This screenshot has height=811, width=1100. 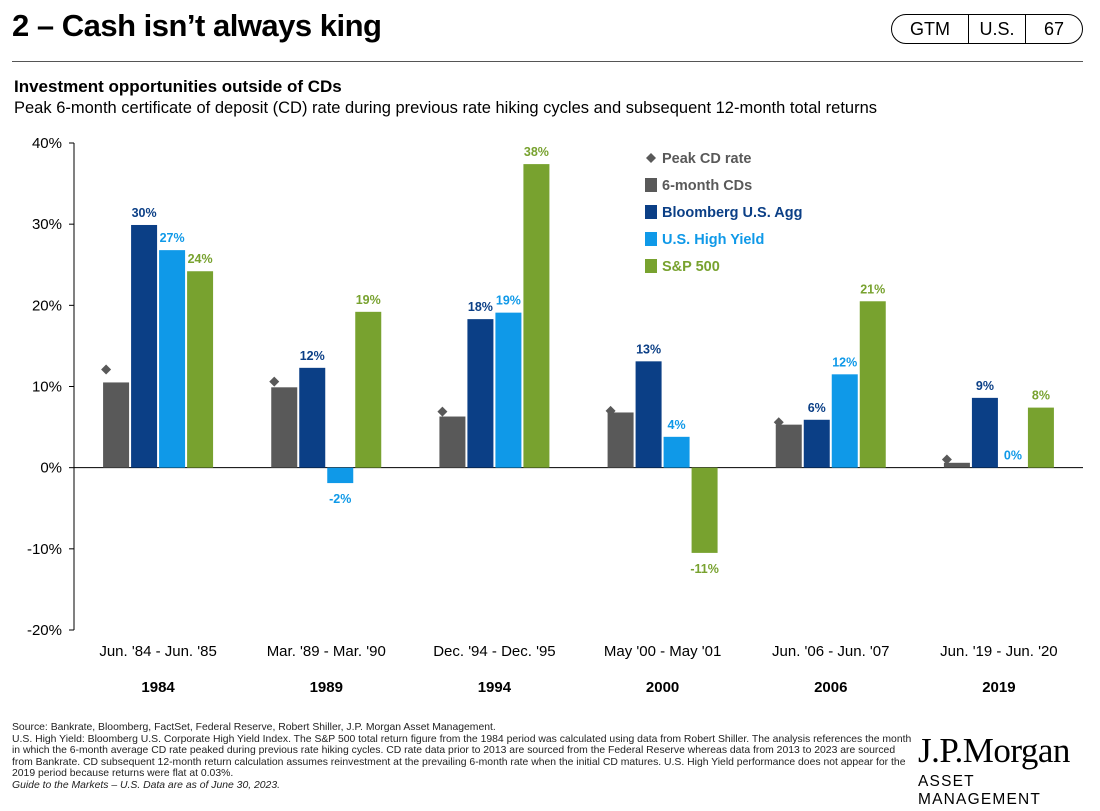 What do you see at coordinates (830, 687) in the screenshot?
I see `x-category-year: 2006` at bounding box center [830, 687].